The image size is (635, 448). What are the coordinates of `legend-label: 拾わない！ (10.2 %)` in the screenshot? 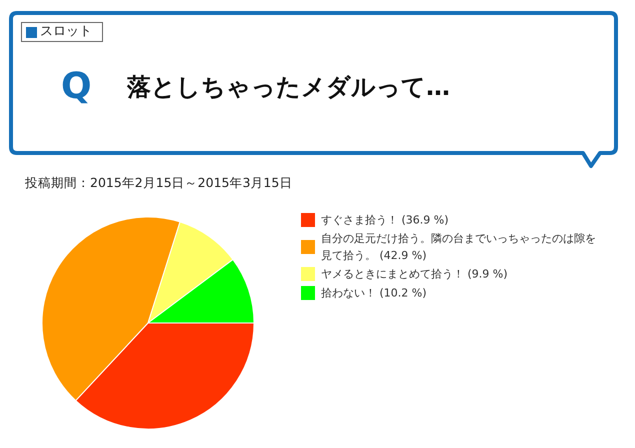 It's located at (374, 293).